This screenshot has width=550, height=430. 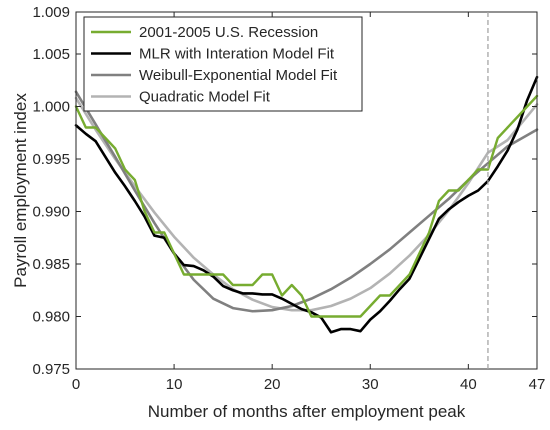 I want to click on legend-label-4: Quadratic Model Fit, so click(x=205, y=97).